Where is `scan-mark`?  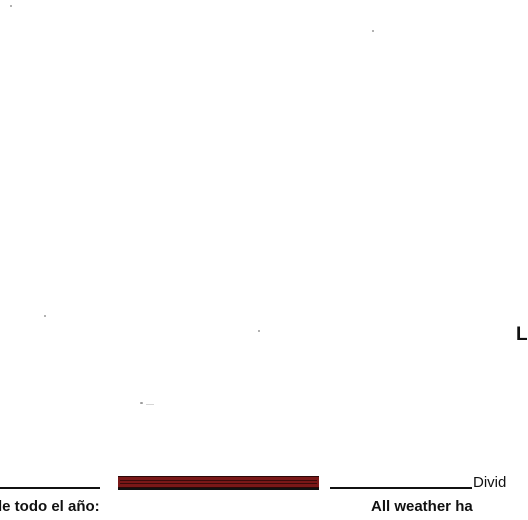 scan-mark is located at coordinates (150, 404).